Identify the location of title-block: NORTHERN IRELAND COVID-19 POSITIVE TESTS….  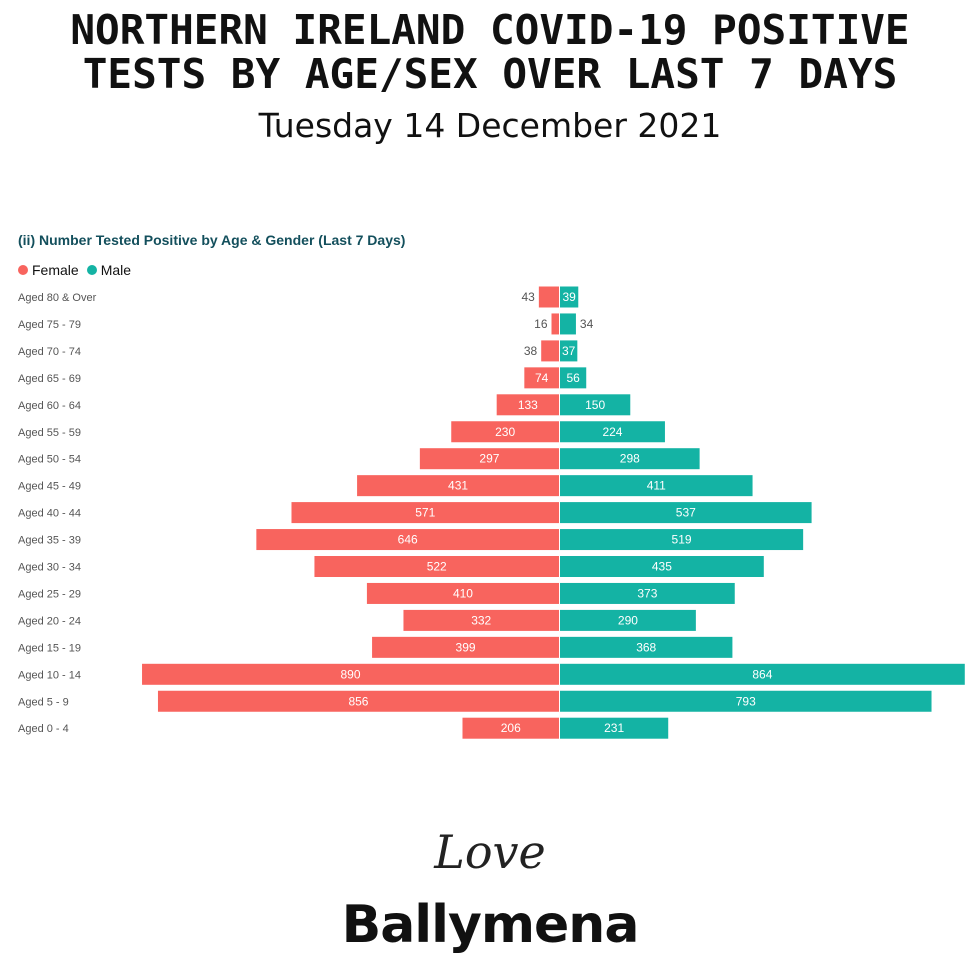
(490, 77).